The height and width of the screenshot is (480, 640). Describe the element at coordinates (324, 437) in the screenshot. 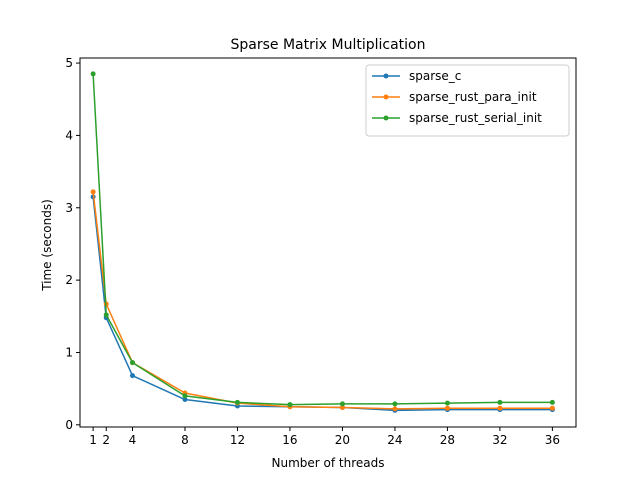

I see `x-axis: 1 2 4 8 12 16 20 24 28 32 36` at that location.